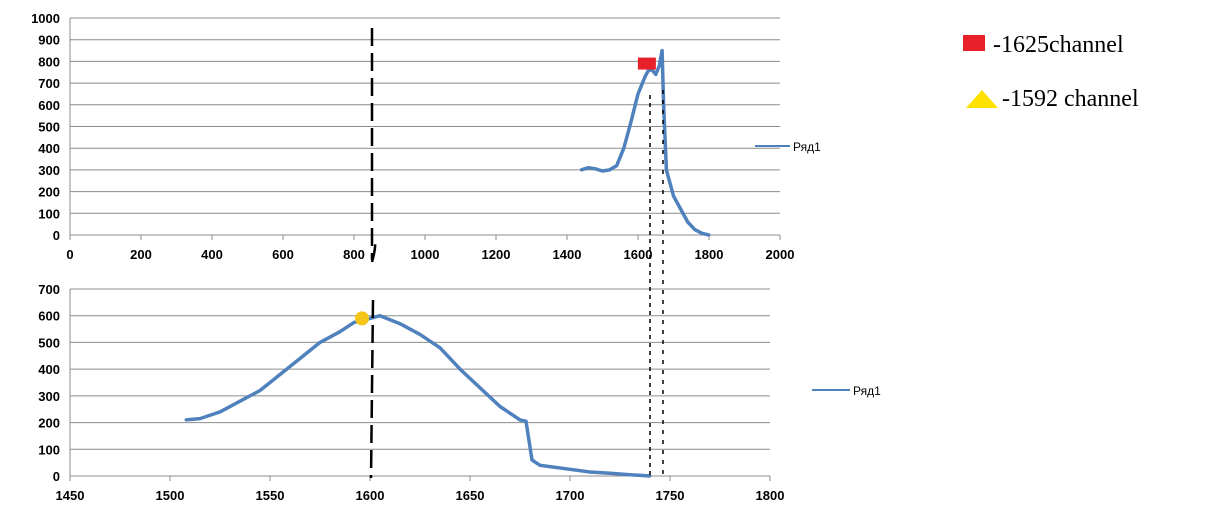 The image size is (1218, 518). I want to click on x-tick-label: 1000, so click(425, 254).